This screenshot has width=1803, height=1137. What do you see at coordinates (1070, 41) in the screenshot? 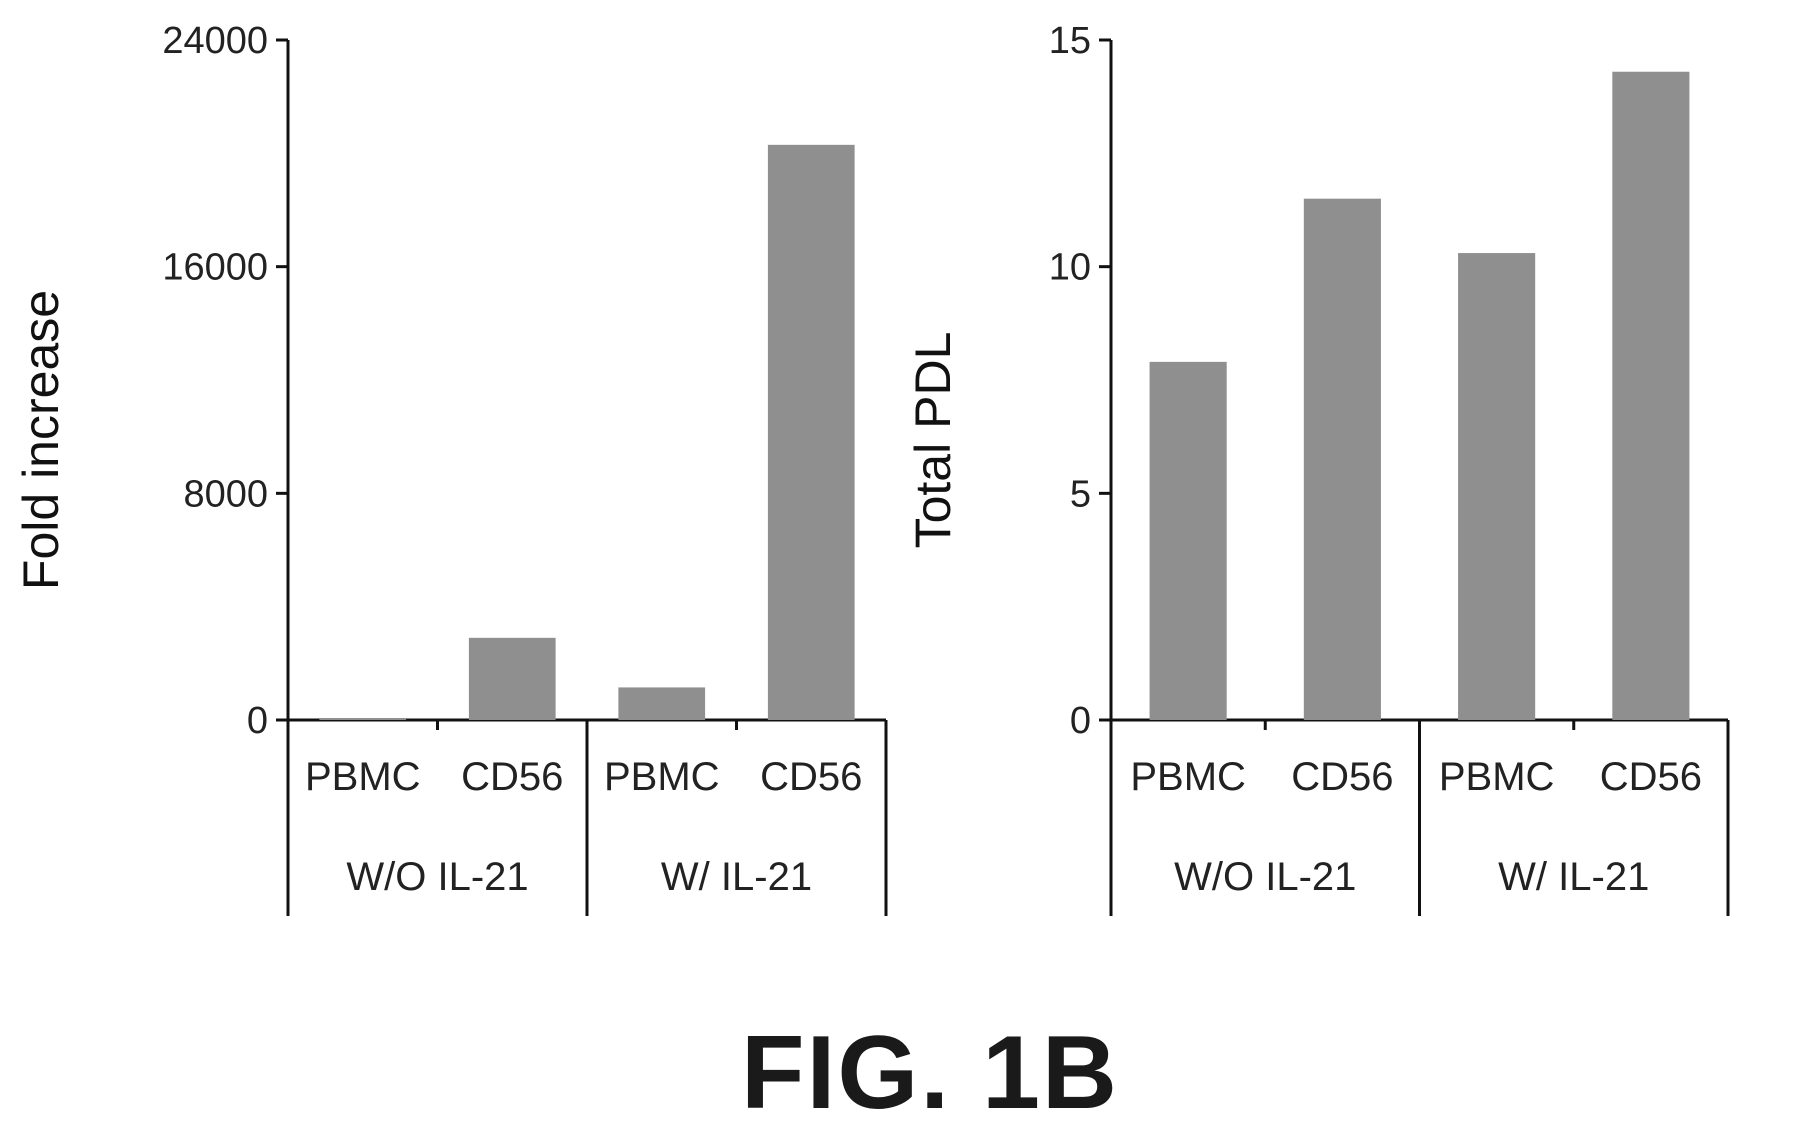
I see `y-tick-label: 15` at bounding box center [1070, 41].